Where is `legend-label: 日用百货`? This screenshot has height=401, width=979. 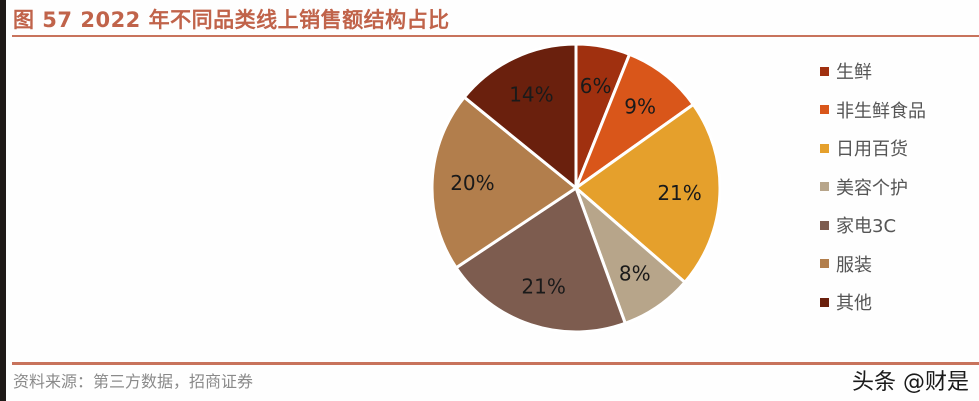 legend-label: 日用百货 is located at coordinates (872, 150).